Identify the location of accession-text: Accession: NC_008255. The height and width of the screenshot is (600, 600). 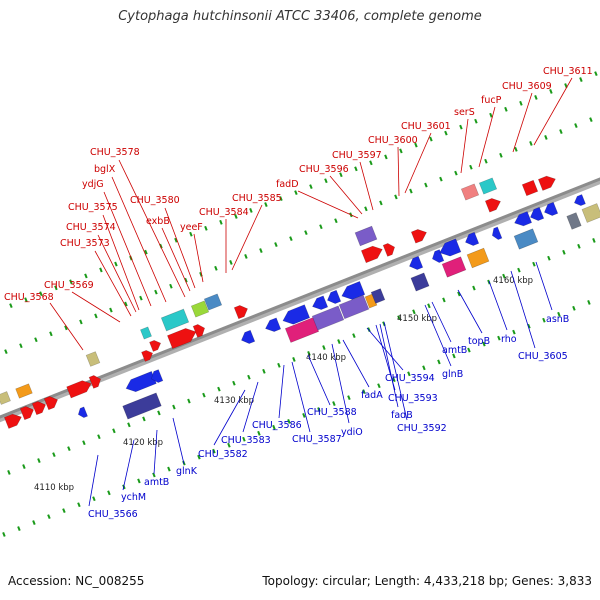
(76, 581).